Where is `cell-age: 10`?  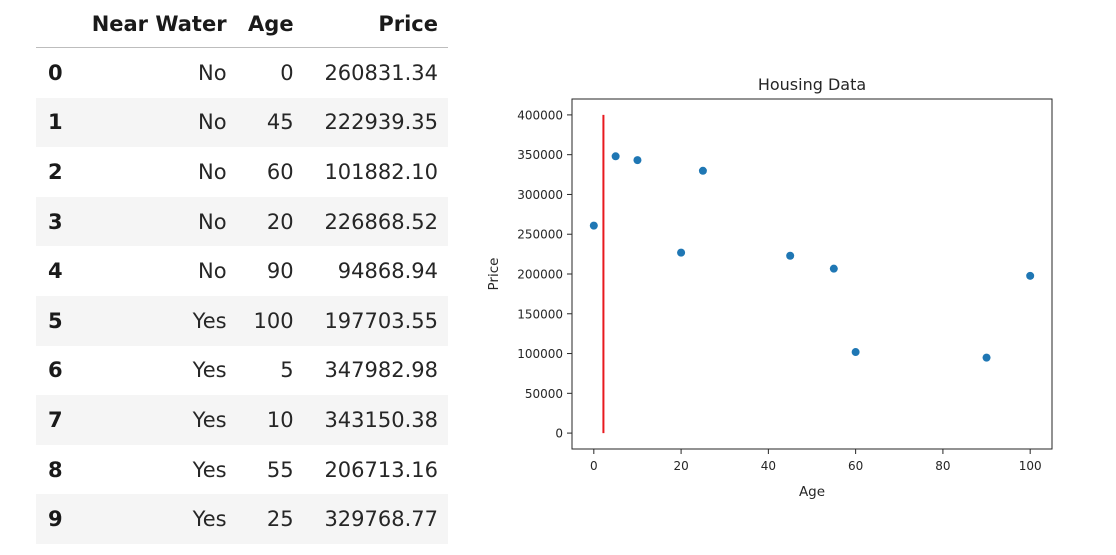
cell-age: 10 is located at coordinates (270, 420).